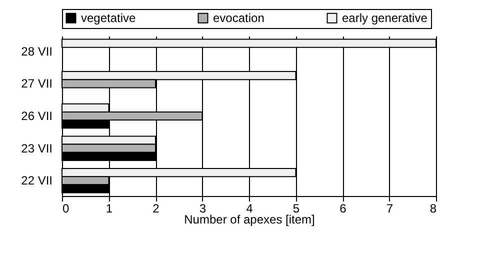 This screenshot has width=500, height=270. I want to click on x-tick-label: 5, so click(296, 209).